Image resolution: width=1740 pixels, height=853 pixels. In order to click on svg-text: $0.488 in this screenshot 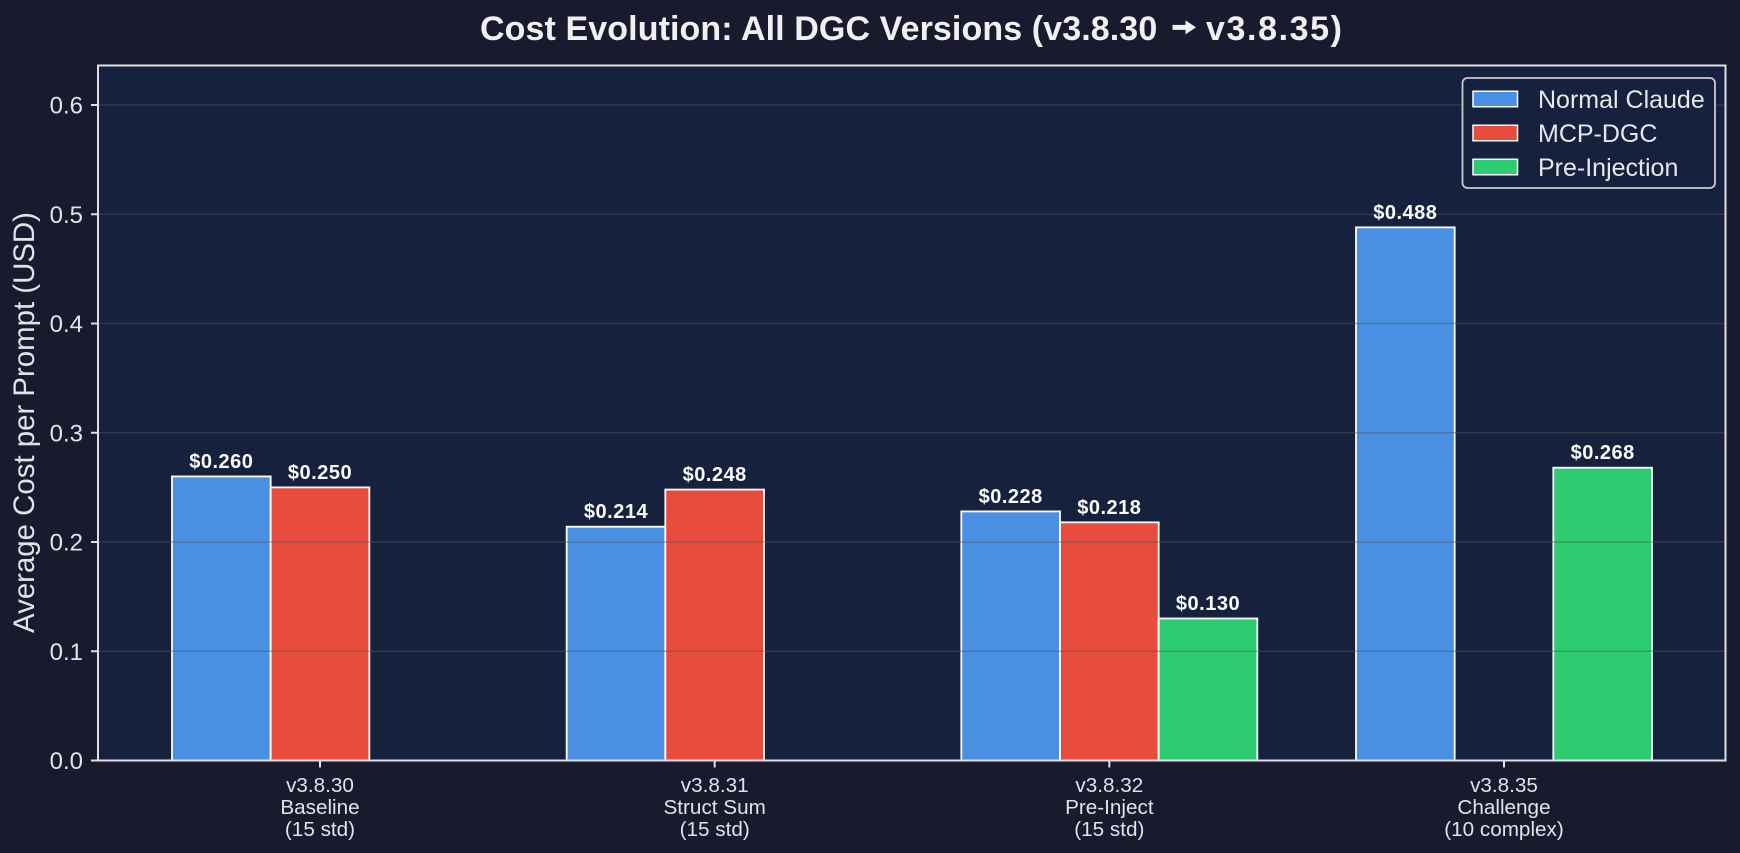, I will do `click(1405, 213)`.